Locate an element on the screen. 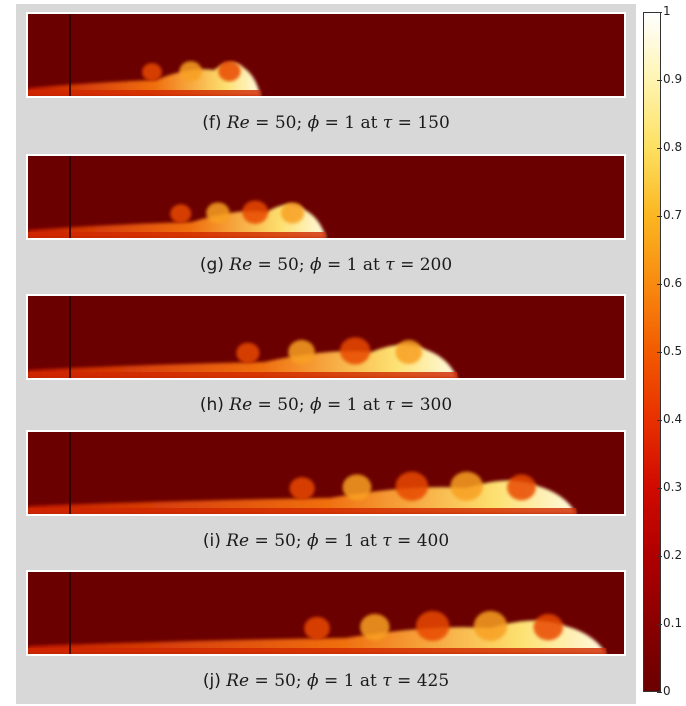 This screenshot has width=686, height=706. colorbar-tick-label: 0.9 is located at coordinates (673, 79).